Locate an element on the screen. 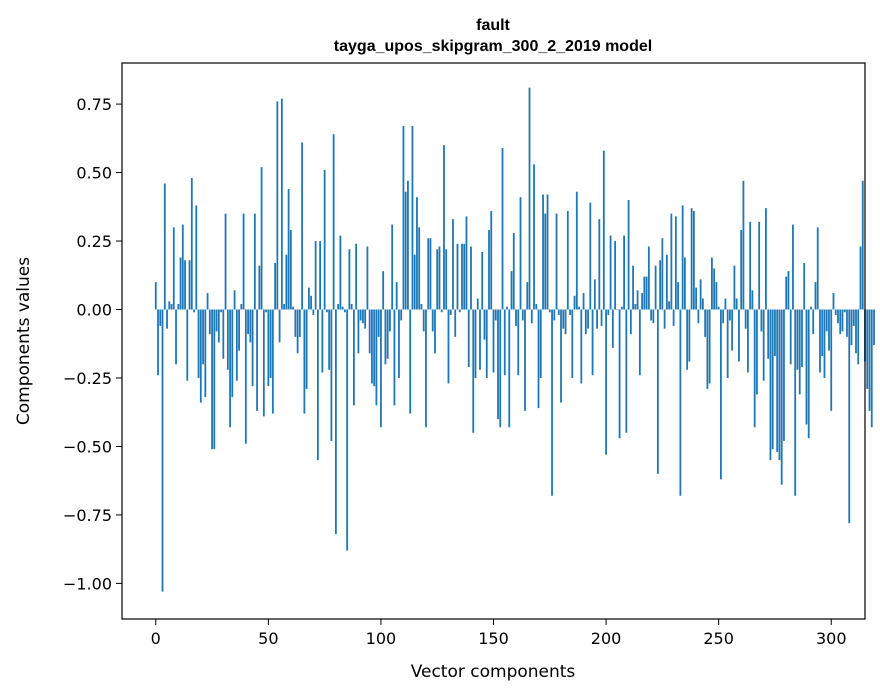  x-tick-label: 0 is located at coordinates (156, 638).